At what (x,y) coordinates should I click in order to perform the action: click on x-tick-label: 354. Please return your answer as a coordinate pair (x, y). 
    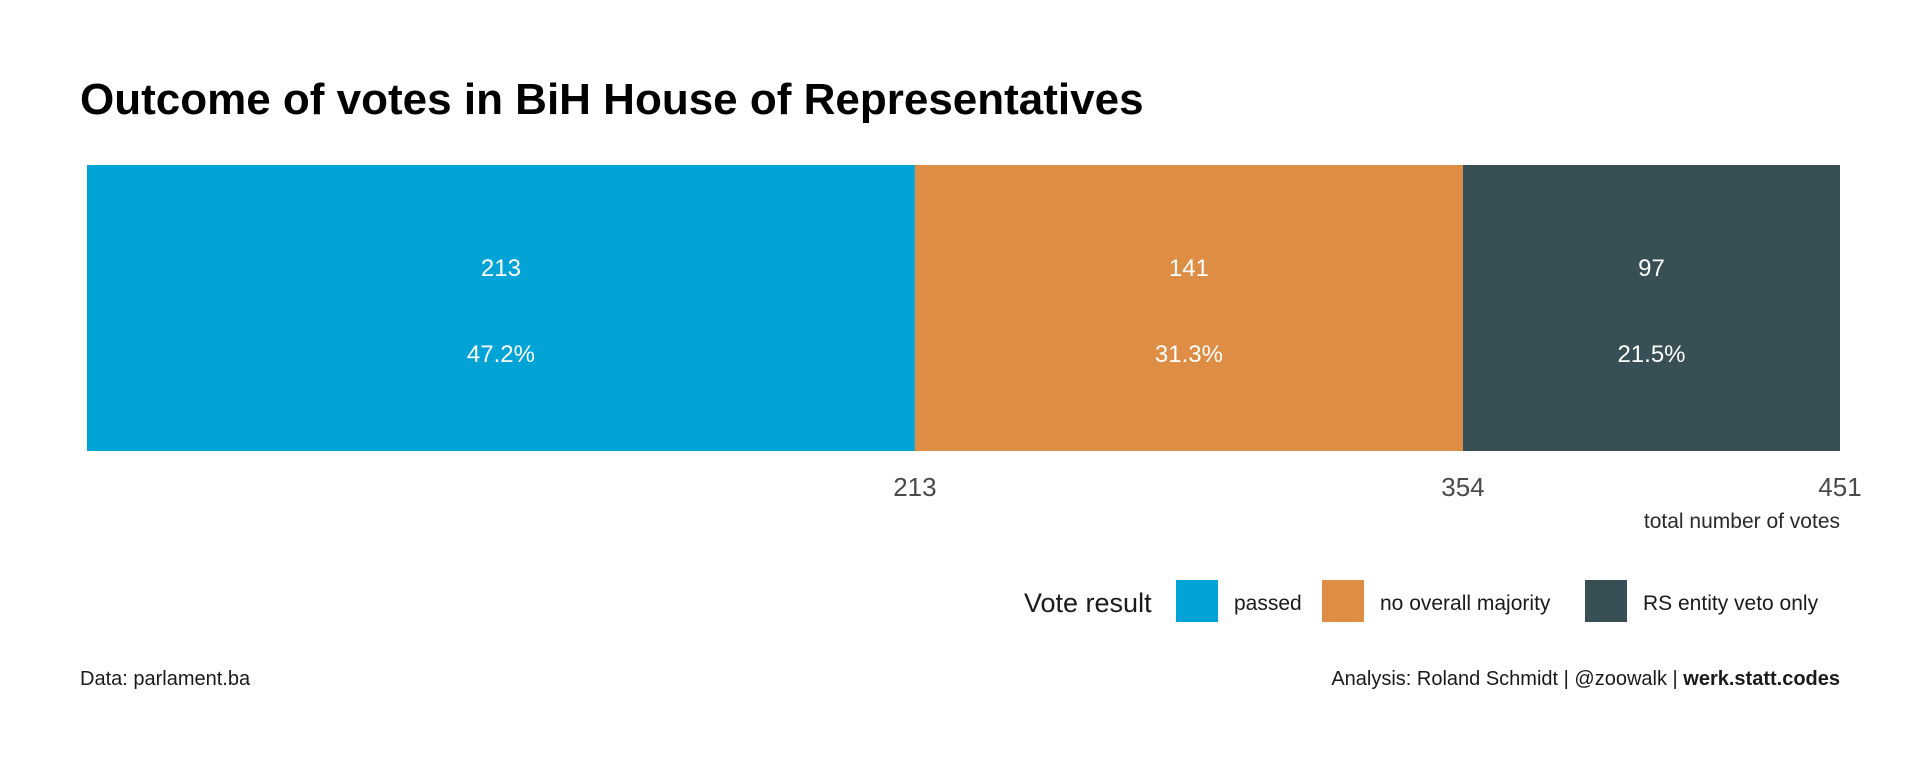
    Looking at the image, I should click on (1462, 487).